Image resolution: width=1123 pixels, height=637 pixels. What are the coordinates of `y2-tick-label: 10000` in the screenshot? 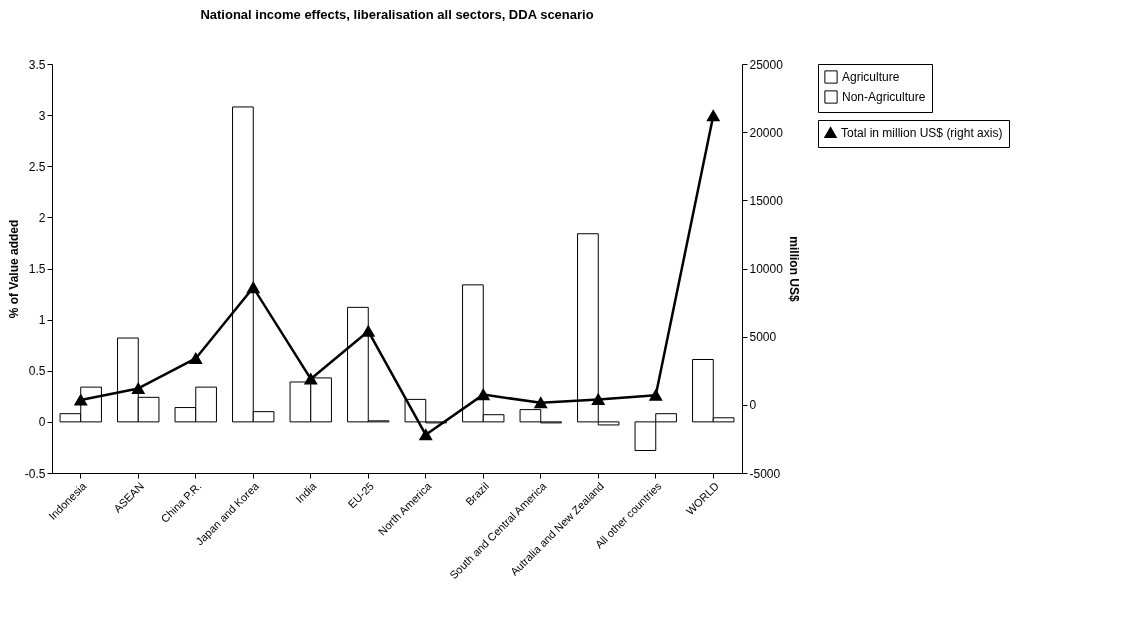 It's located at (766, 269).